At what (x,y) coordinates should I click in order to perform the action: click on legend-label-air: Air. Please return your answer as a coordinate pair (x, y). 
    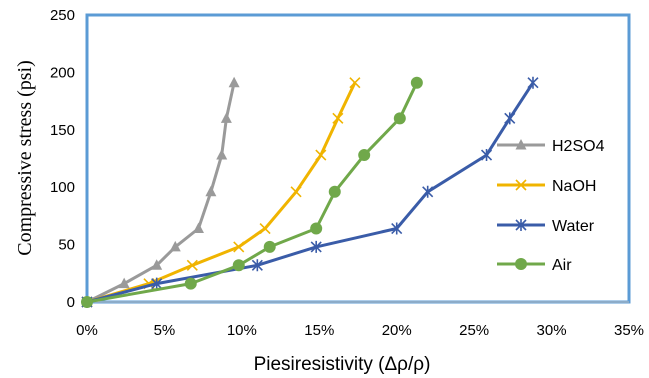
    Looking at the image, I should click on (562, 265).